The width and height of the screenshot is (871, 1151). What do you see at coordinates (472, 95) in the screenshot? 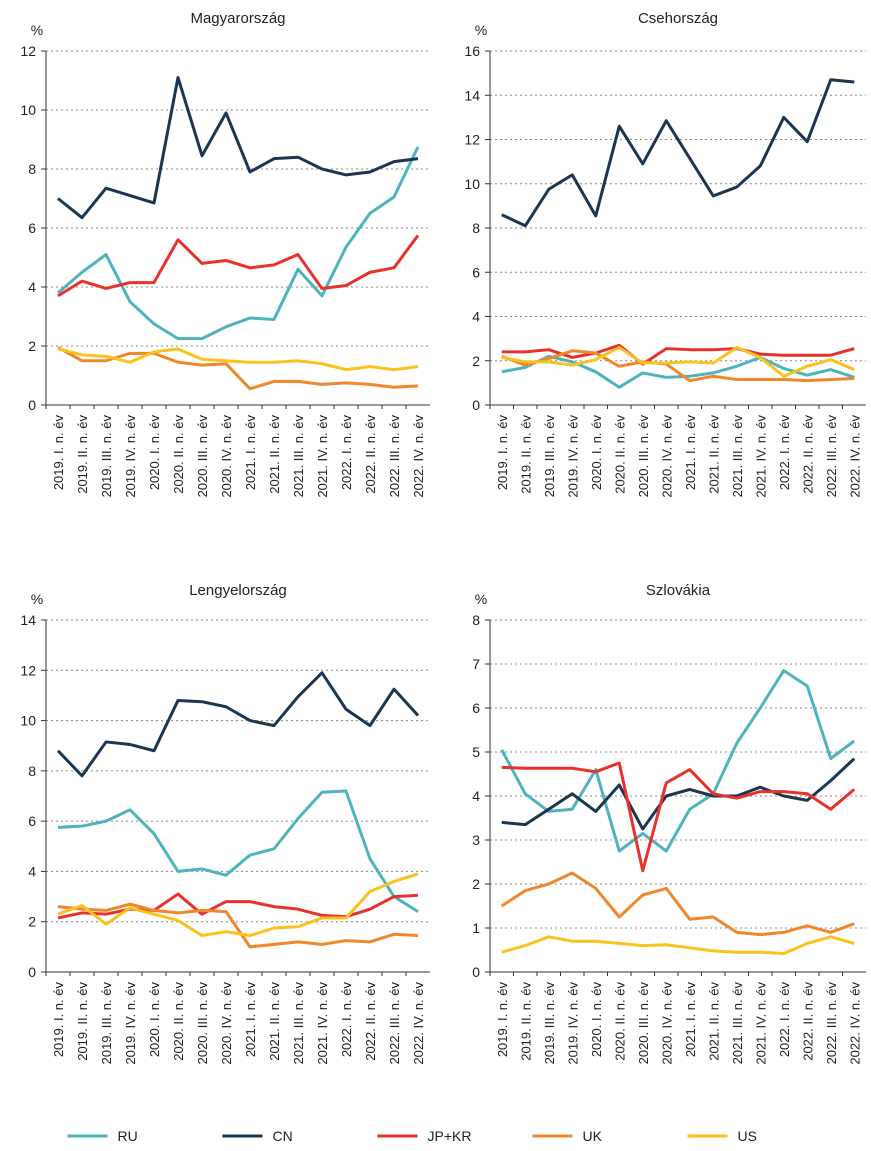
I see `y-tick-label: 14` at bounding box center [472, 95].